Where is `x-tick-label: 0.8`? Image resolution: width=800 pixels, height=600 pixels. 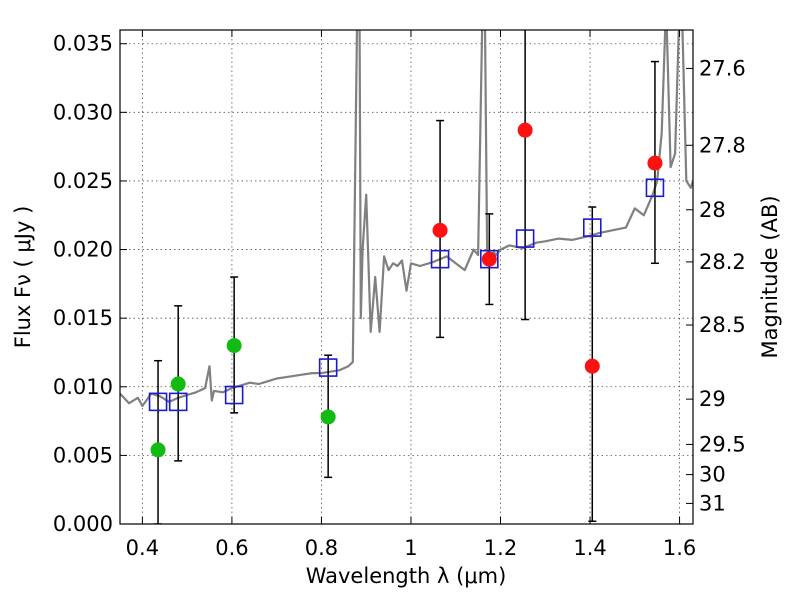
x-tick-label: 0.8 is located at coordinates (321, 548).